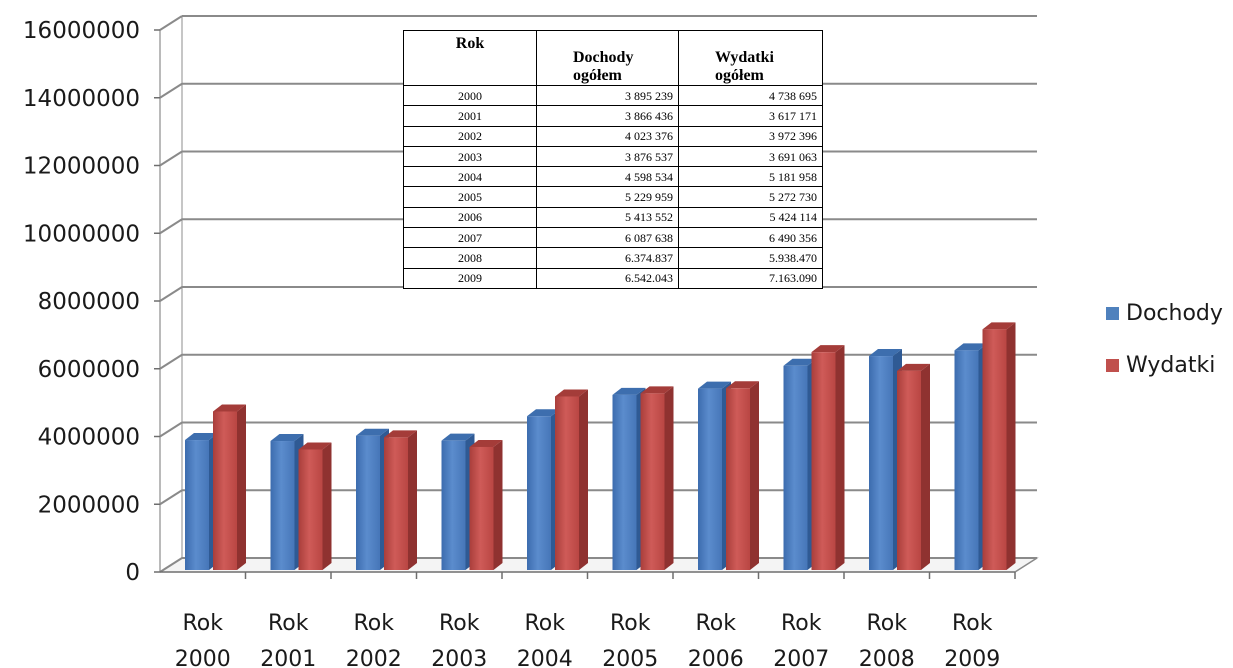 The width and height of the screenshot is (1233, 668). Describe the element at coordinates (545, 639) in the screenshot. I see `x-tick-label: Rok 2004` at that location.